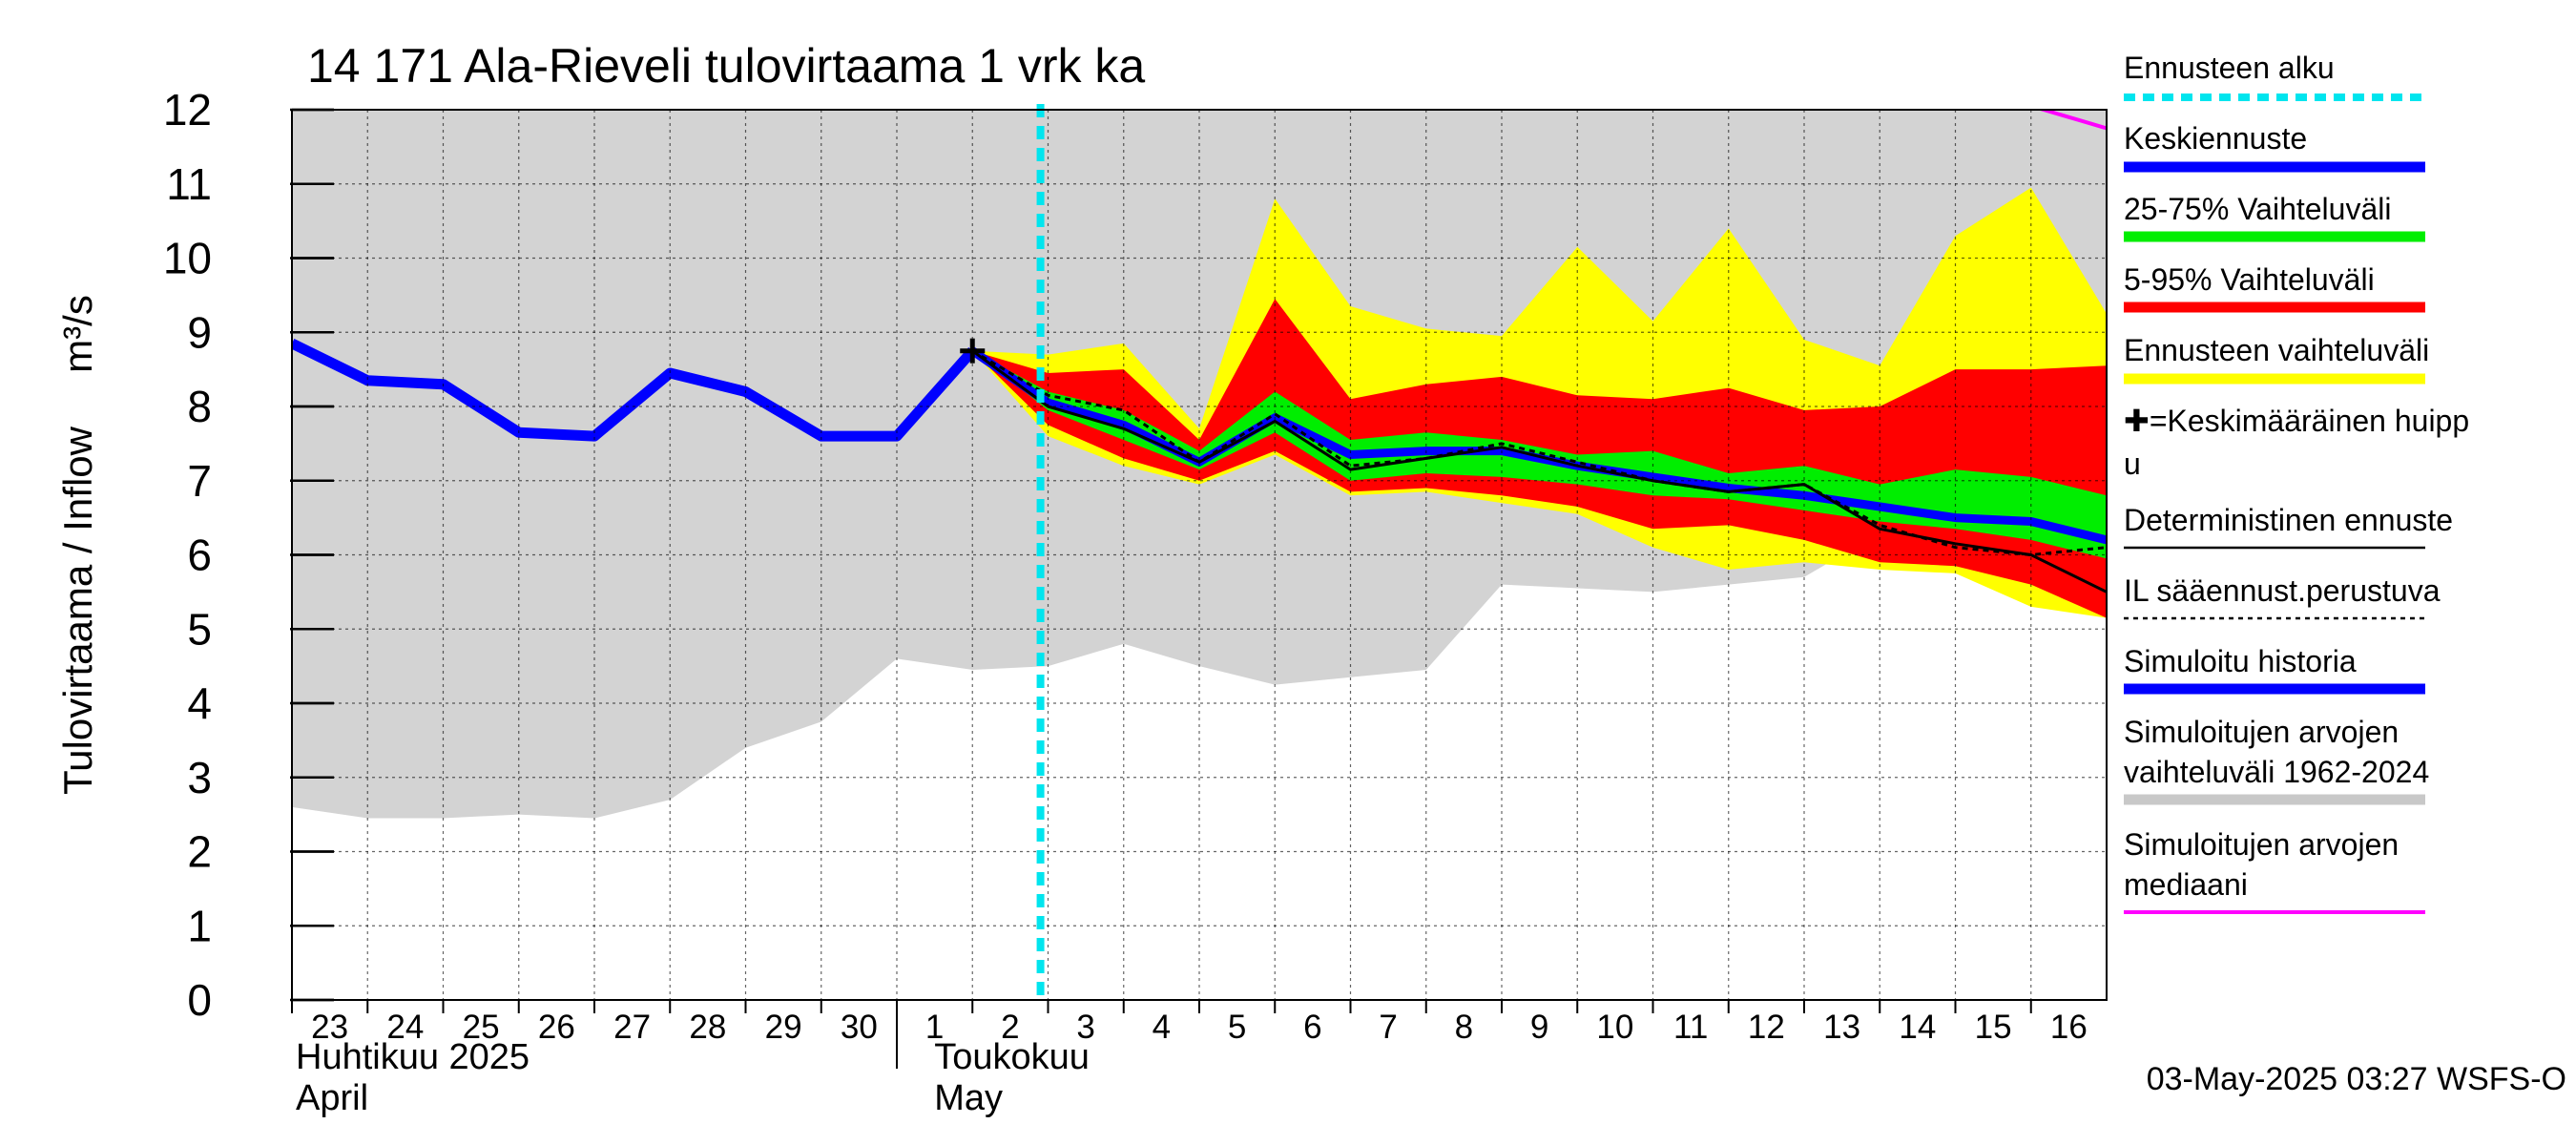  I want to click on y-axis-label-group: Tulovirtaama / Inflow m³/s, so click(77, 545).